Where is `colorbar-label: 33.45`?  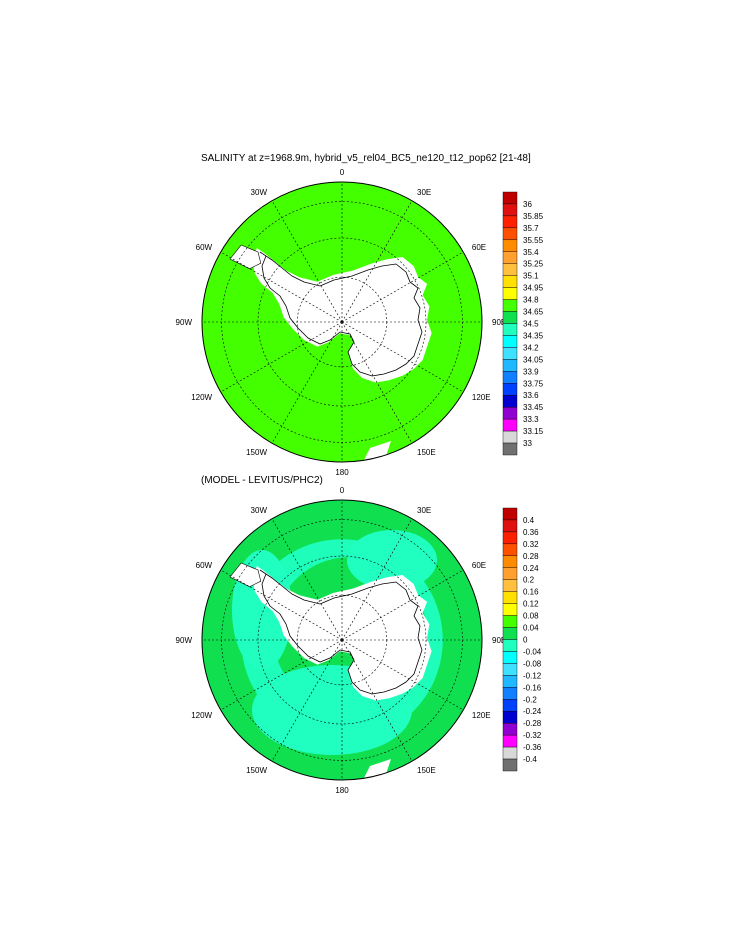 colorbar-label: 33.45 is located at coordinates (533, 407).